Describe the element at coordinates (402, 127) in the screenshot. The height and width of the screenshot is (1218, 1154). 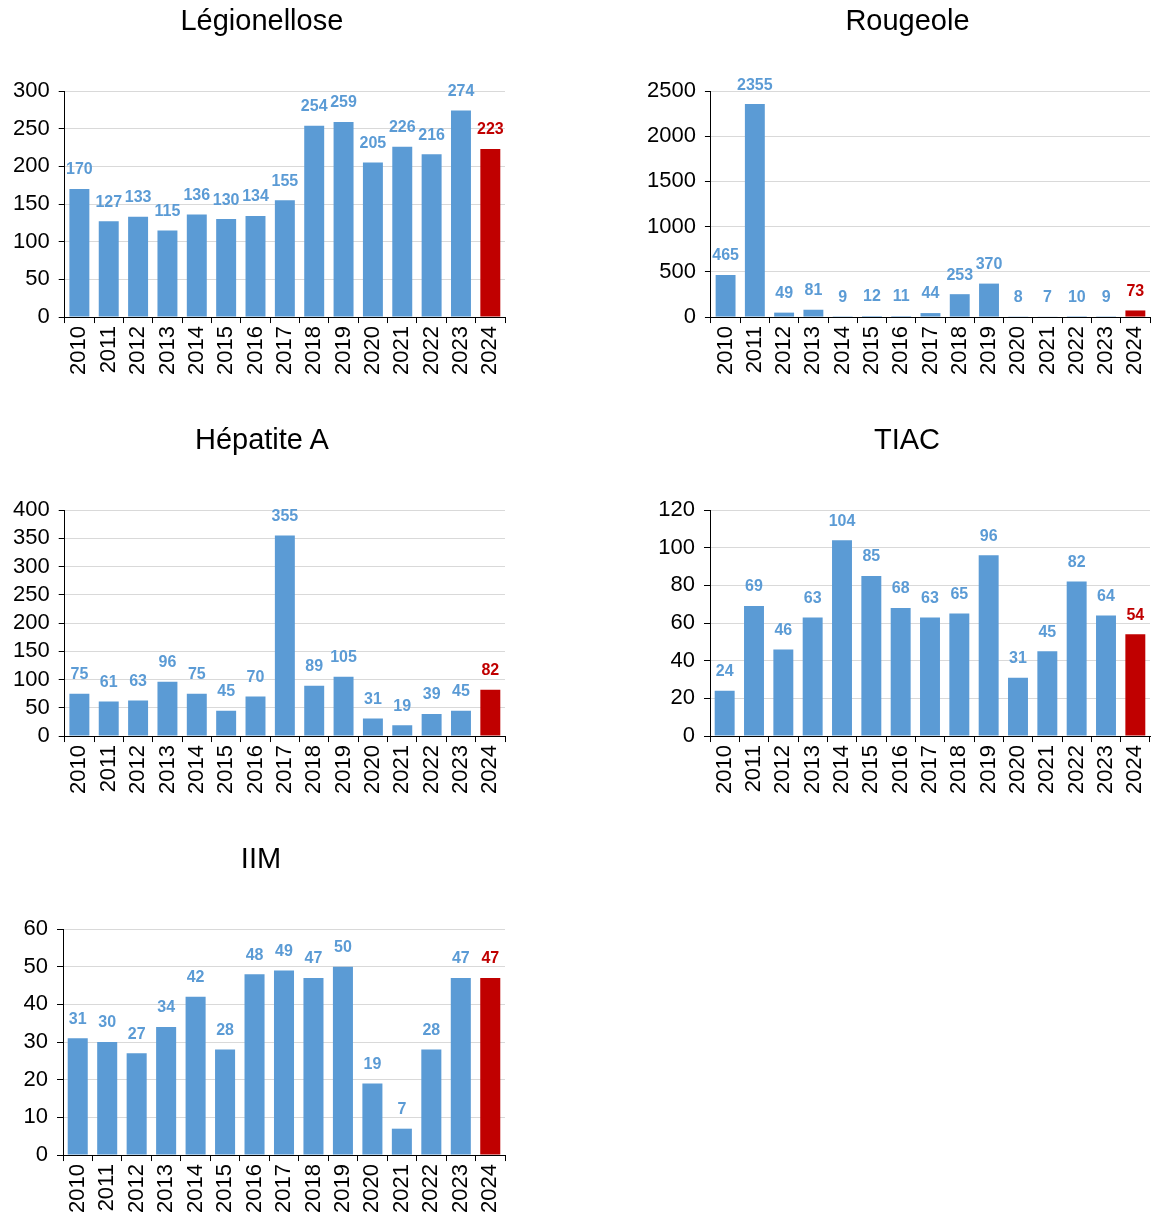
I see `data-label: 226` at that location.